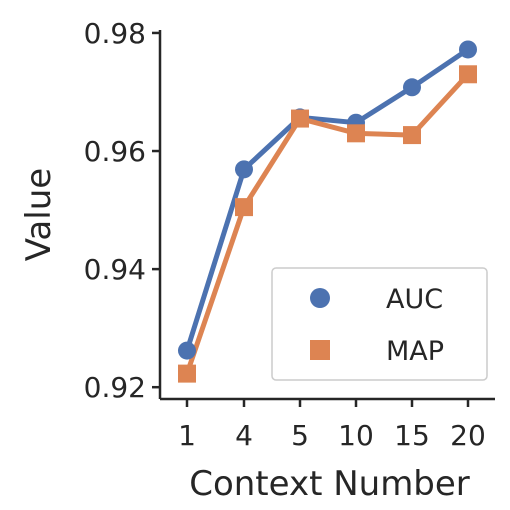  What do you see at coordinates (356, 435) in the screenshot?
I see `x-tick-label: 10` at bounding box center [356, 435].